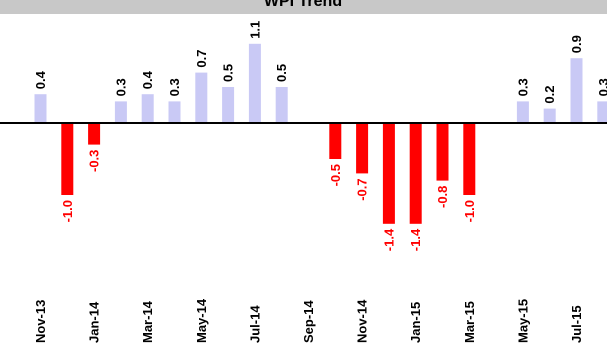 The width and height of the screenshot is (607, 350). I want to click on bar-value-label-9: 0.5, so click(281, 73).